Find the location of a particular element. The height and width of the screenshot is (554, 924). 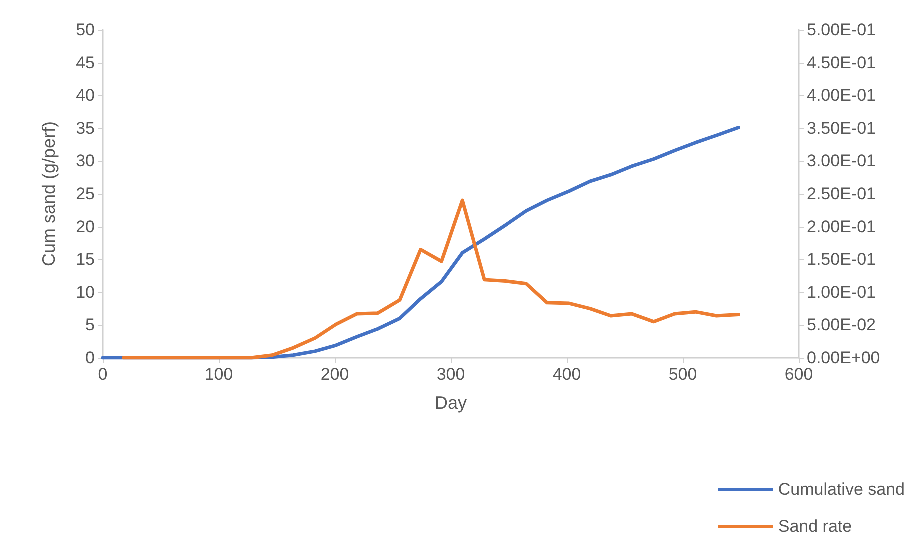

x-tick-label: 400 is located at coordinates (567, 374).